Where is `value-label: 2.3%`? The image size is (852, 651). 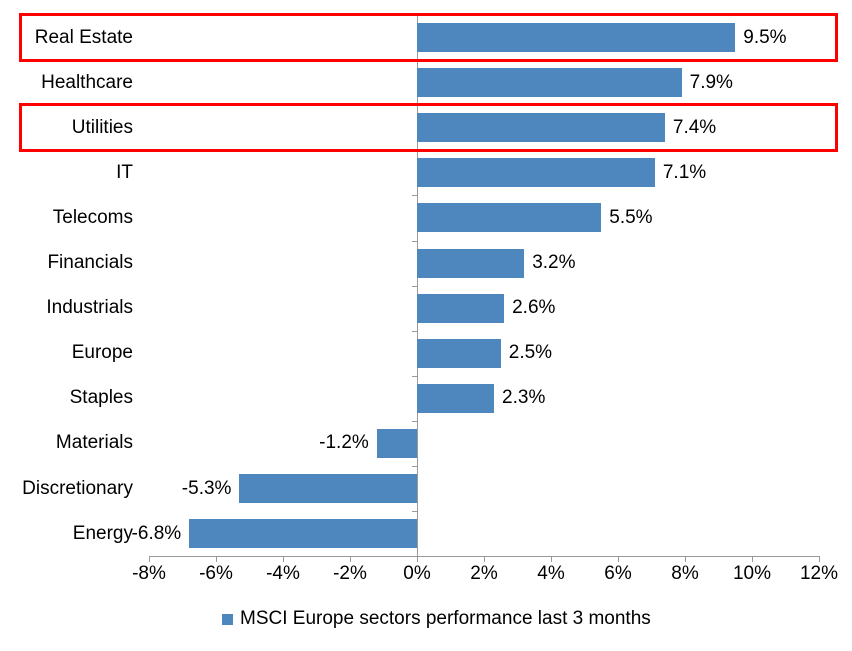 value-label: 2.3% is located at coordinates (524, 398).